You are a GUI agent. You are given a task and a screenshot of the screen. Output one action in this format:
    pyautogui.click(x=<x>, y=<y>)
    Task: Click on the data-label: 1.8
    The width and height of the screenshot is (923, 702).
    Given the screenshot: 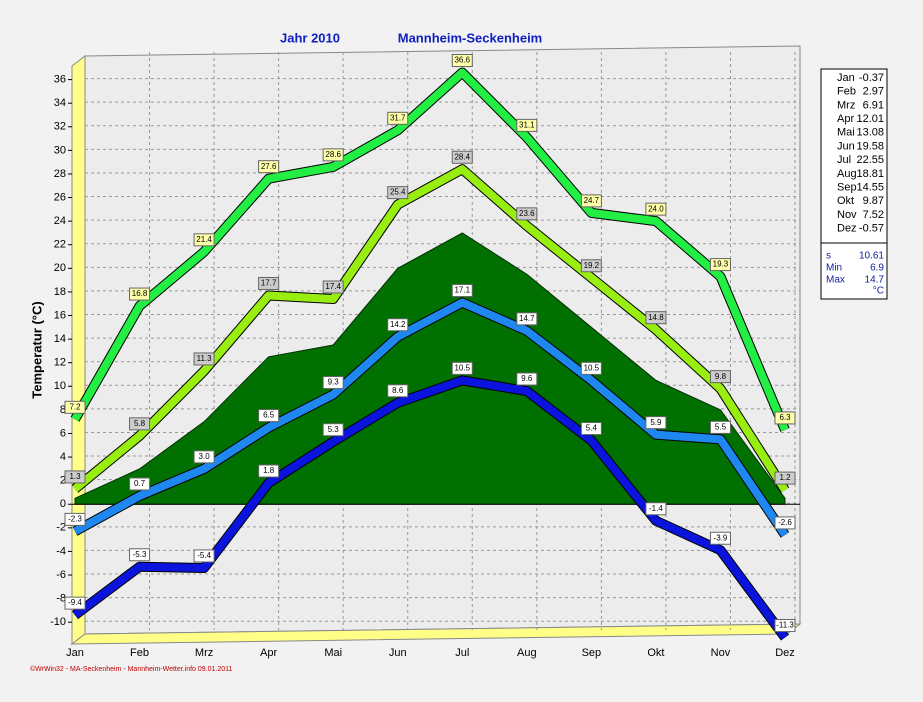 What is the action you would take?
    pyautogui.click(x=269, y=470)
    